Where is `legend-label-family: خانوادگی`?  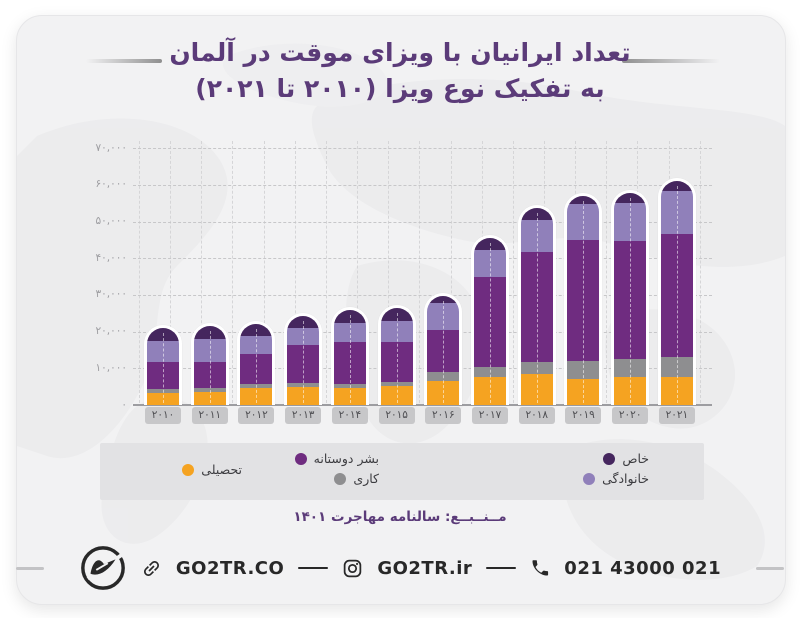 legend-label-family: خانوادگی is located at coordinates (625, 478).